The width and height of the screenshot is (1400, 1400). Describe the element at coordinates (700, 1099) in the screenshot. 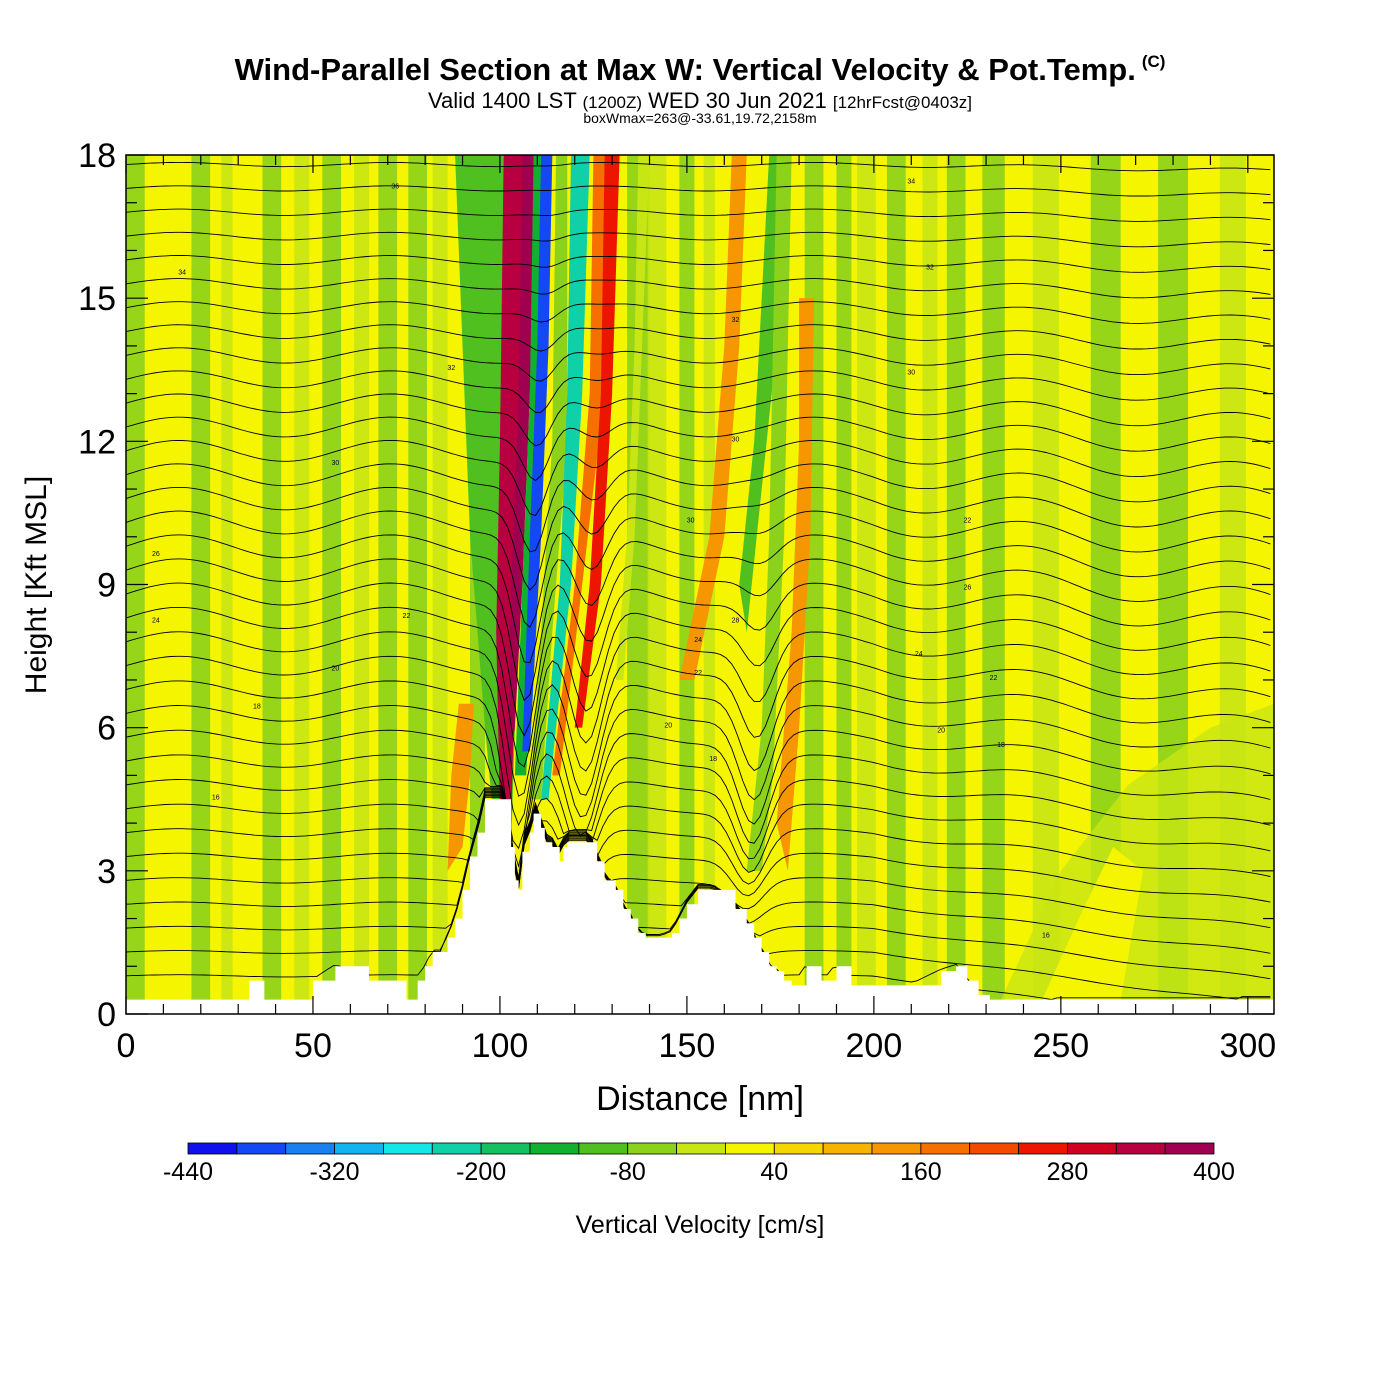

I see `x-axis-label: Distance [nm]` at that location.